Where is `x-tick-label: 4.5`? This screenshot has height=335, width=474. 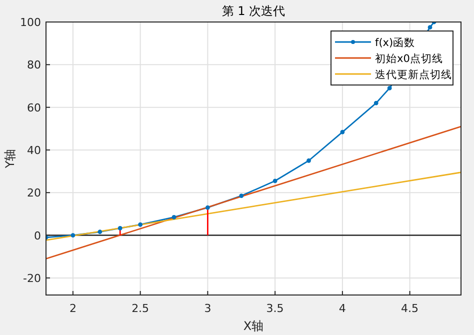
x-tick-label: 4.5 is located at coordinates (410, 308).